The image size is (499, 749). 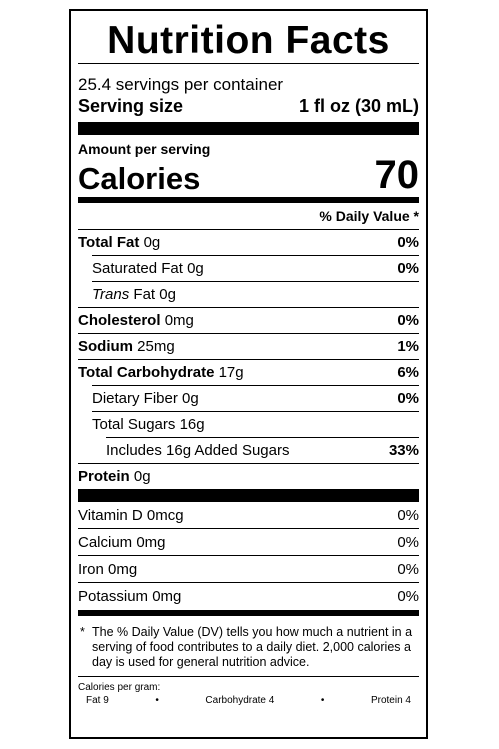 What do you see at coordinates (105, 346) in the screenshot?
I see `nutrient-label: Sodium` at bounding box center [105, 346].